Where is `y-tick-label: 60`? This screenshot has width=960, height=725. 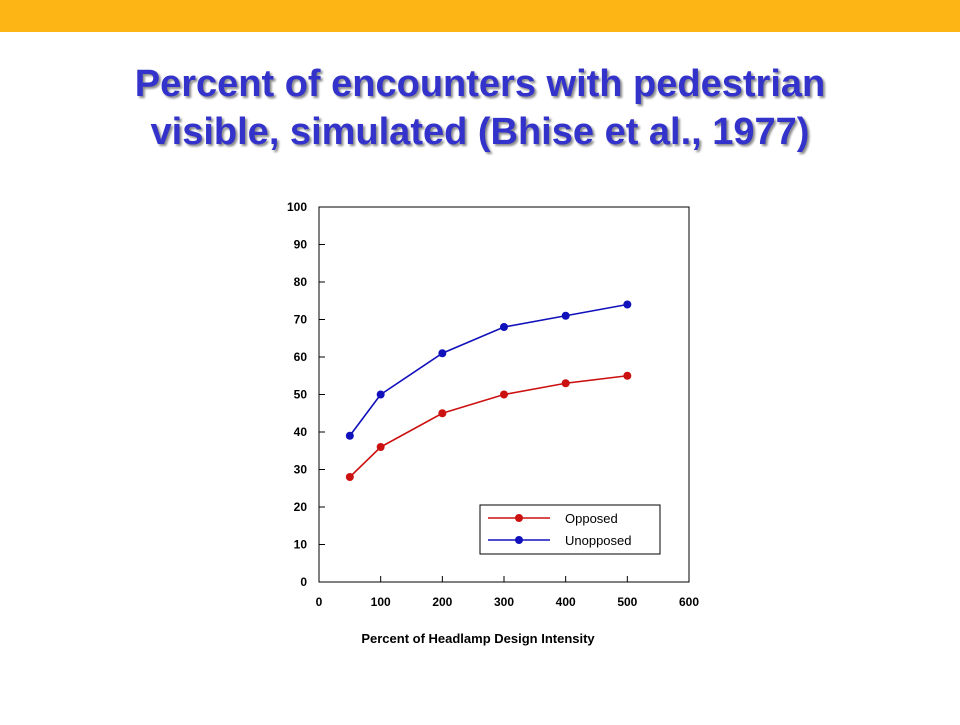 y-tick-label: 60 is located at coordinates (301, 357).